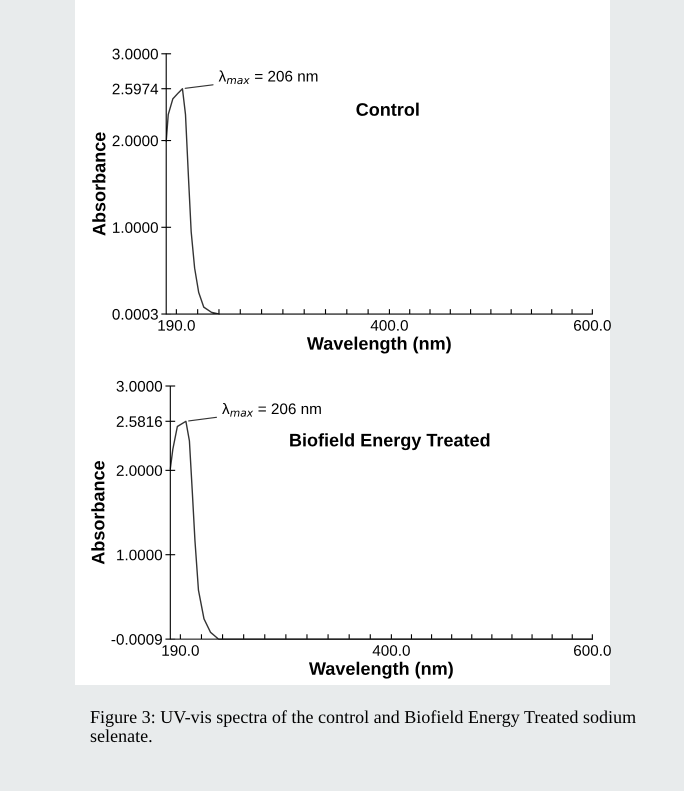 The image size is (684, 791). I want to click on y-tick-label: 2.5816, so click(139, 421).